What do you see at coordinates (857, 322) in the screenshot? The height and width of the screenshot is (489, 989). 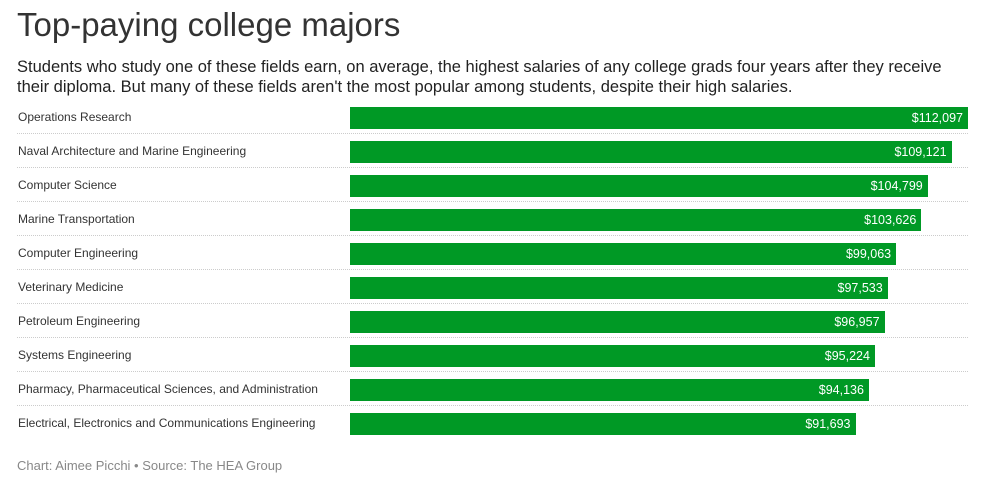 I see `value-label: $96,957` at bounding box center [857, 322].